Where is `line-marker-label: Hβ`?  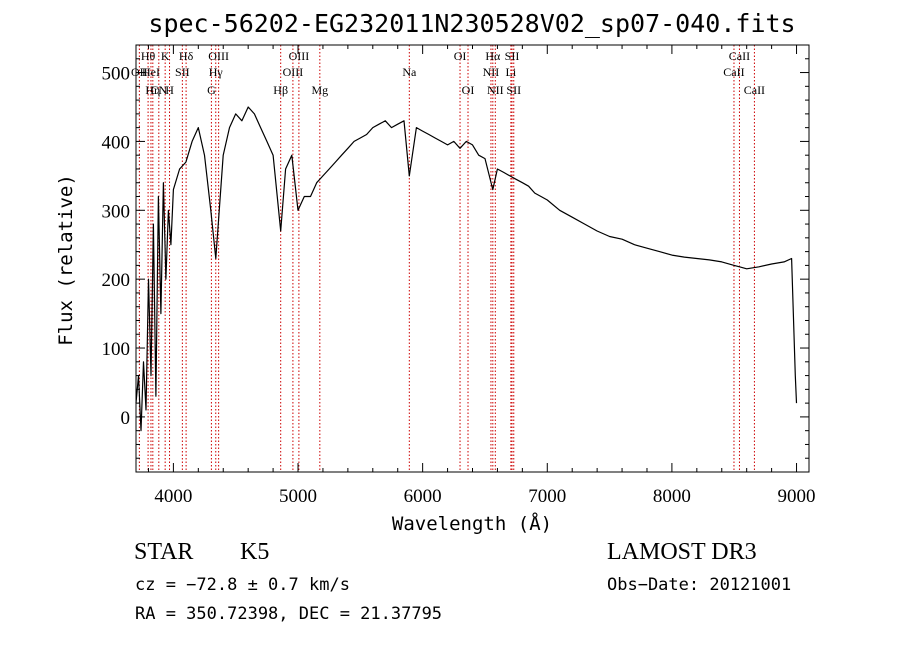
line-marker-label: Hβ is located at coordinates (280, 90).